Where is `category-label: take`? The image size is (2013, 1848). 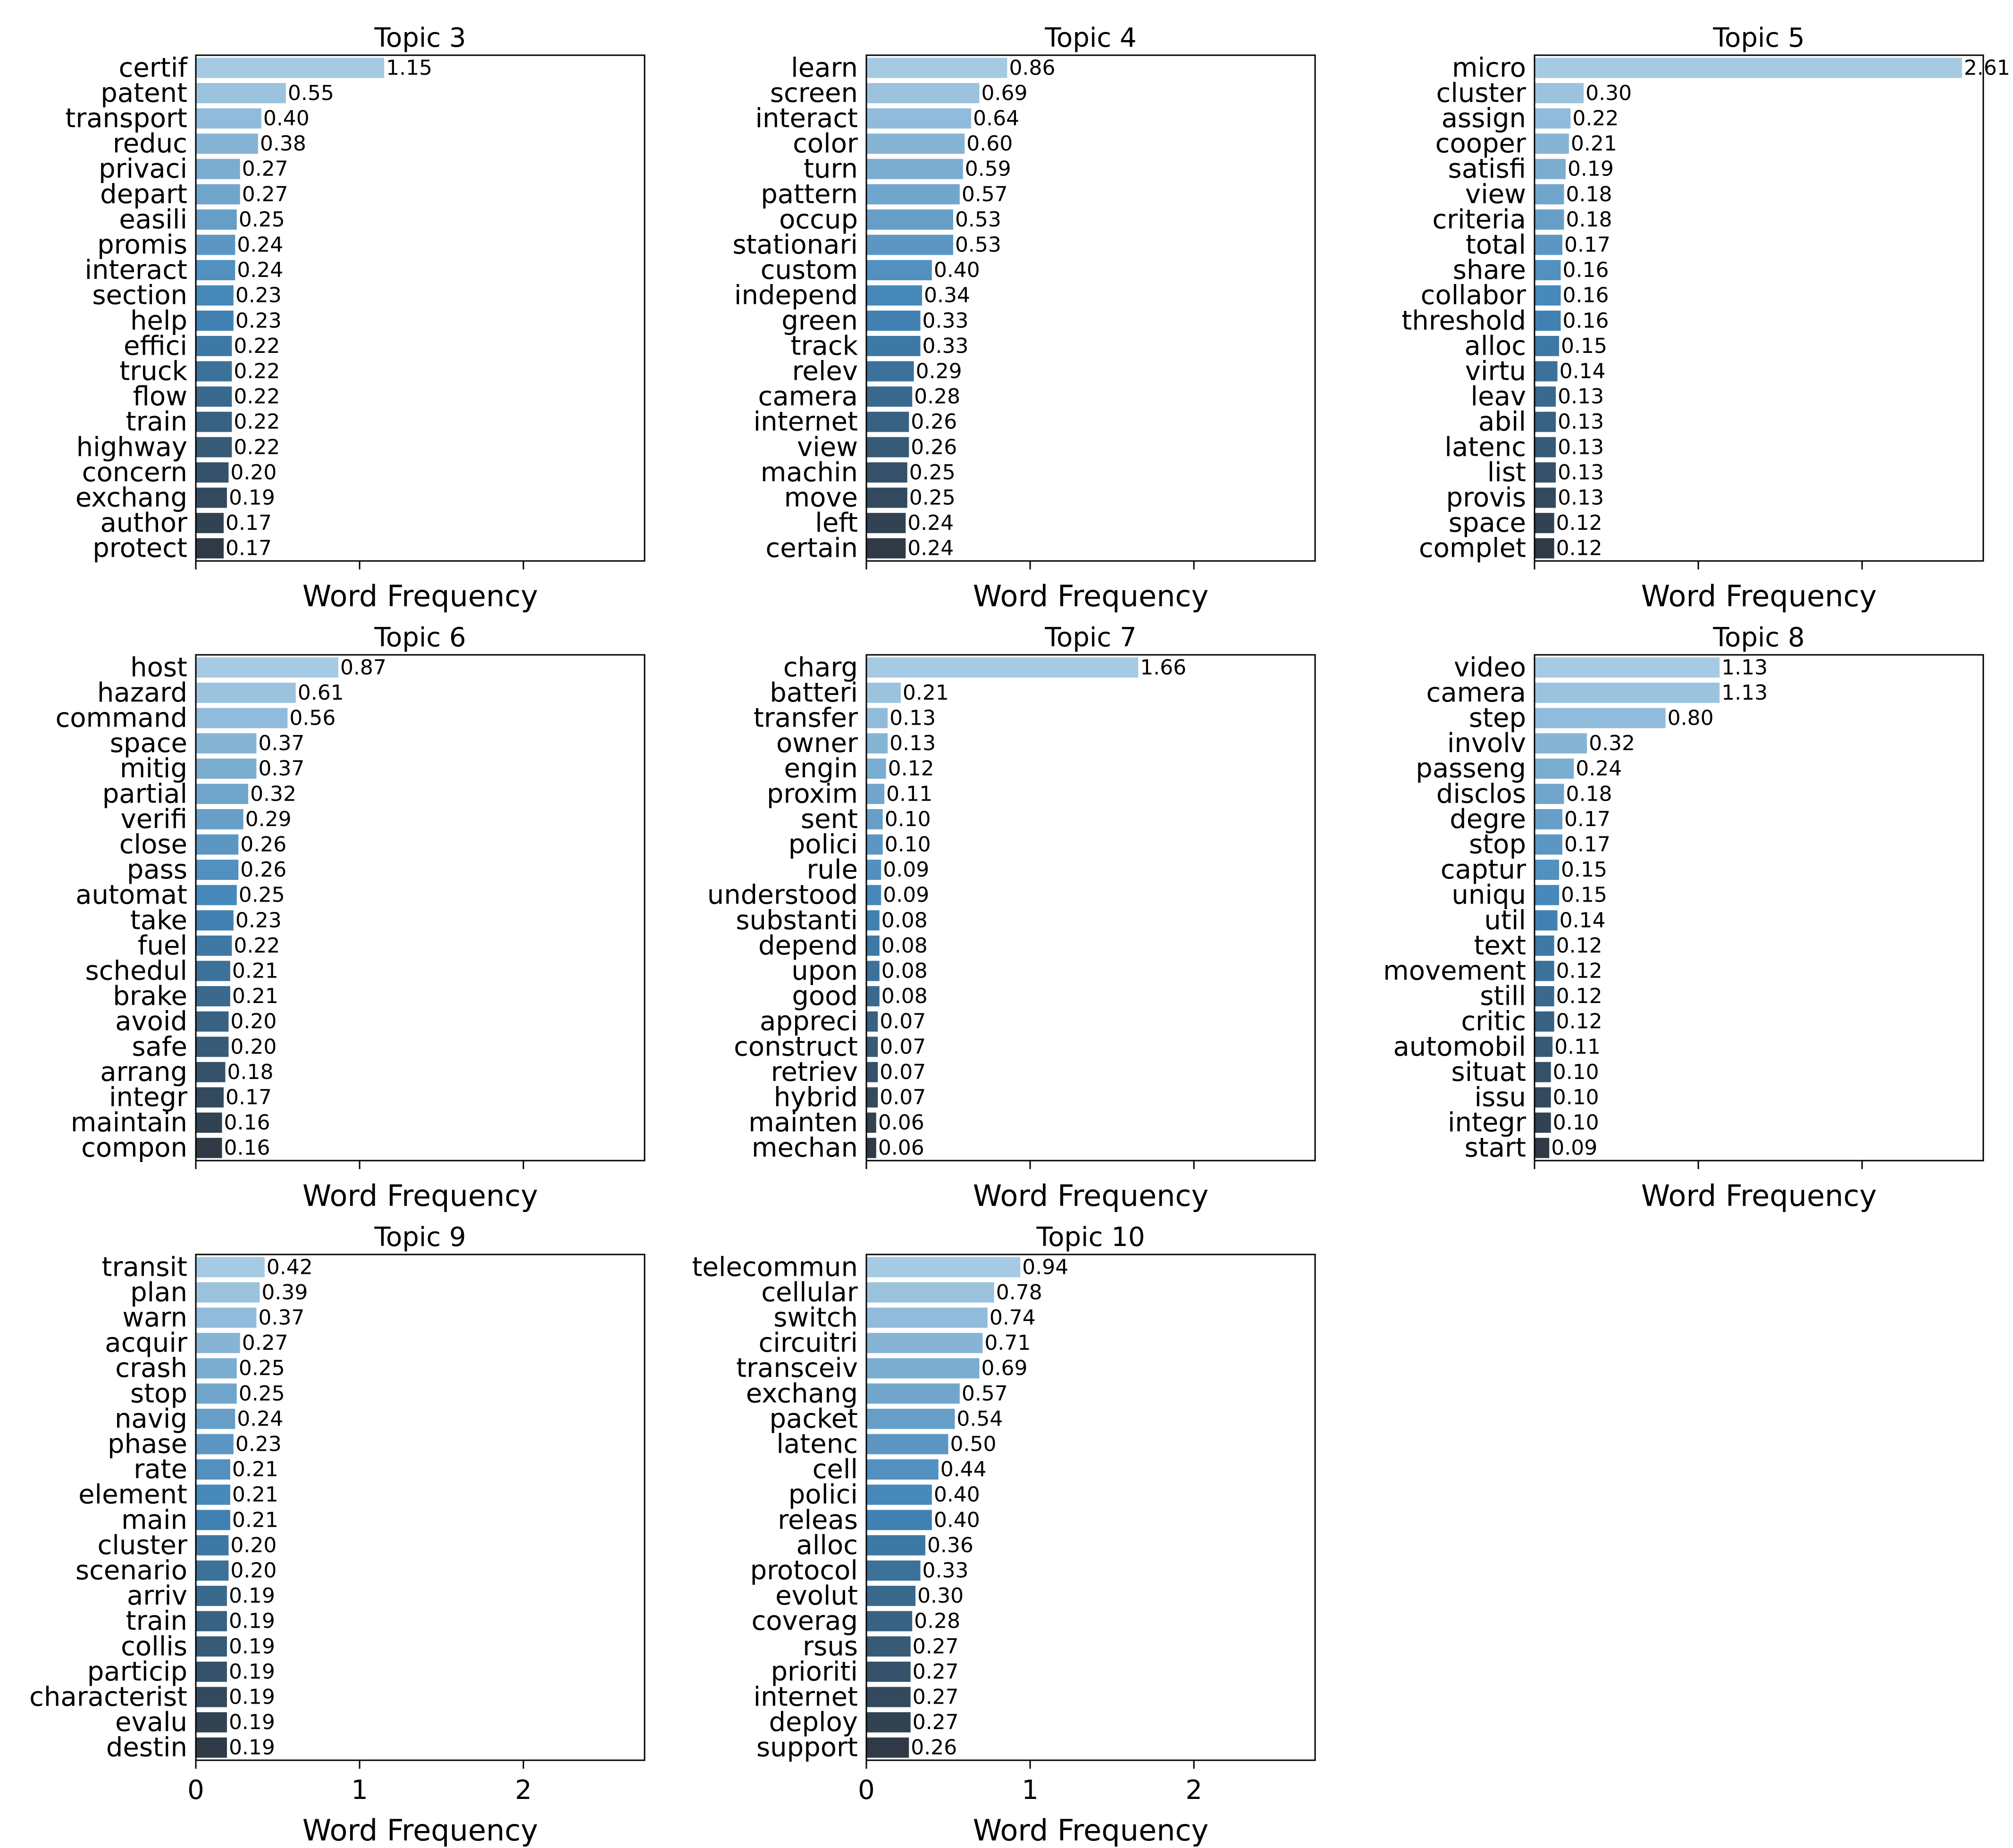
category-label: take is located at coordinates (158, 921).